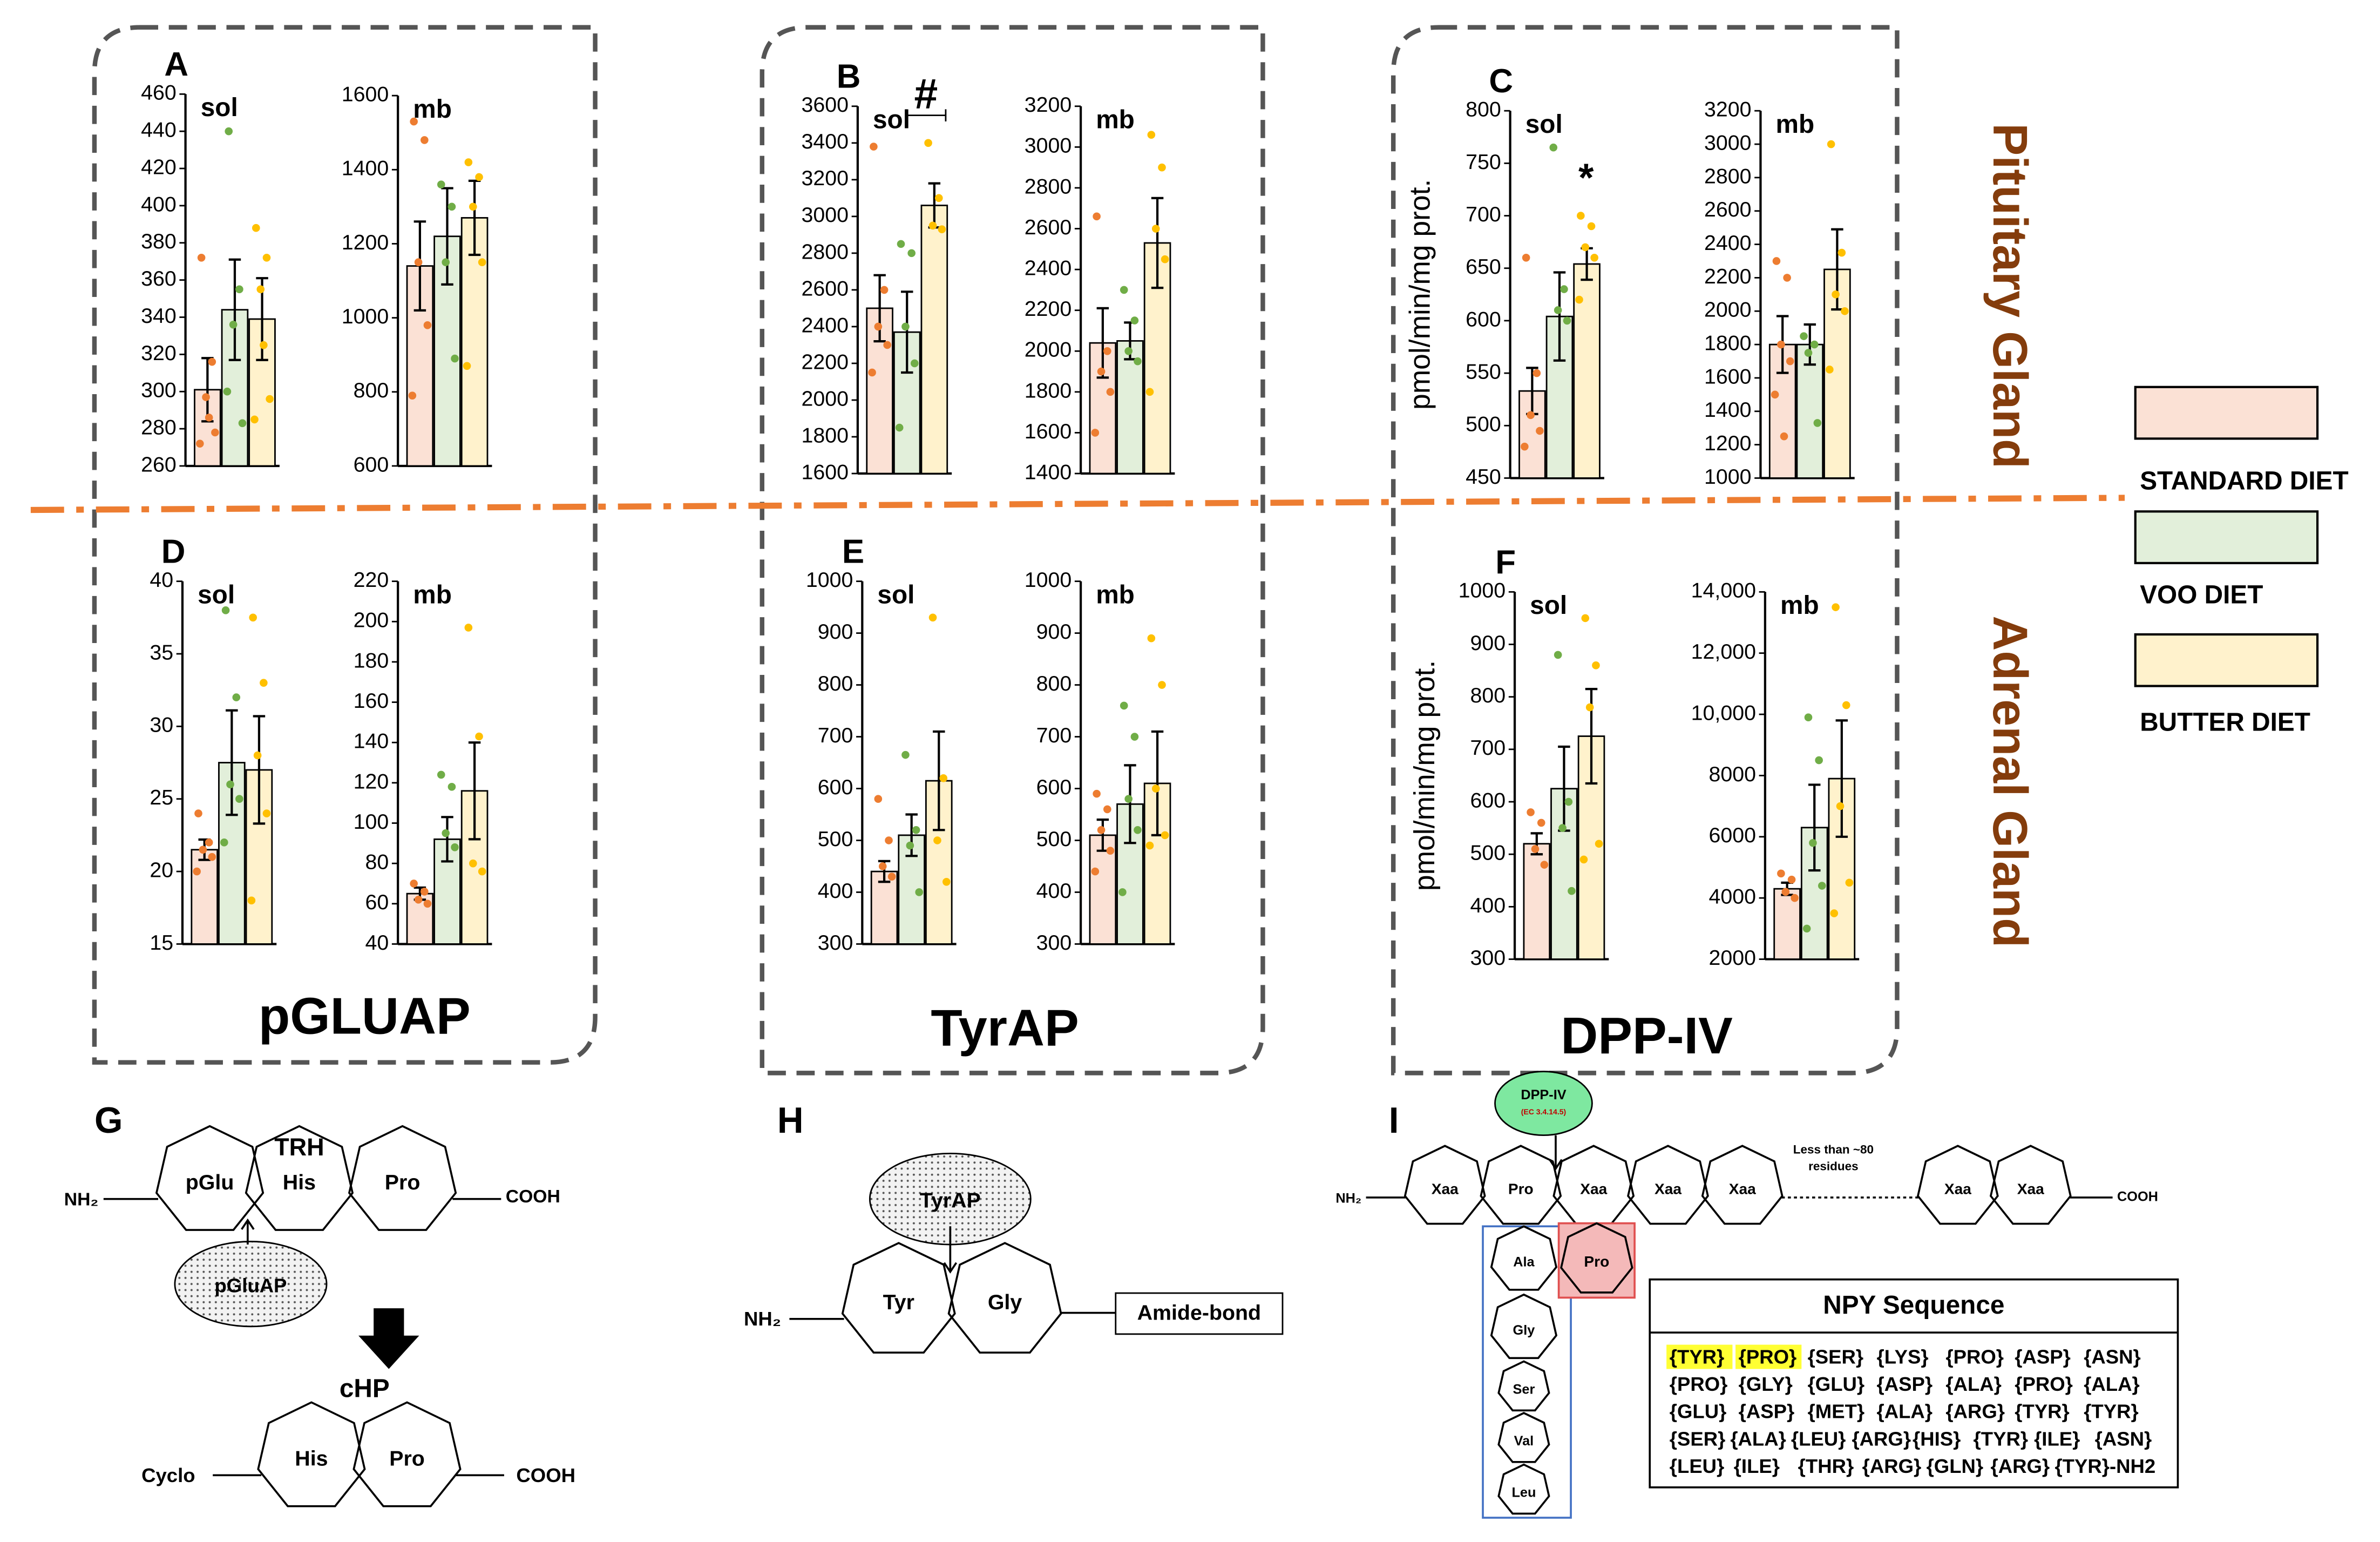  I want to click on diagram-text: DPP-IV, so click(1543, 1095).